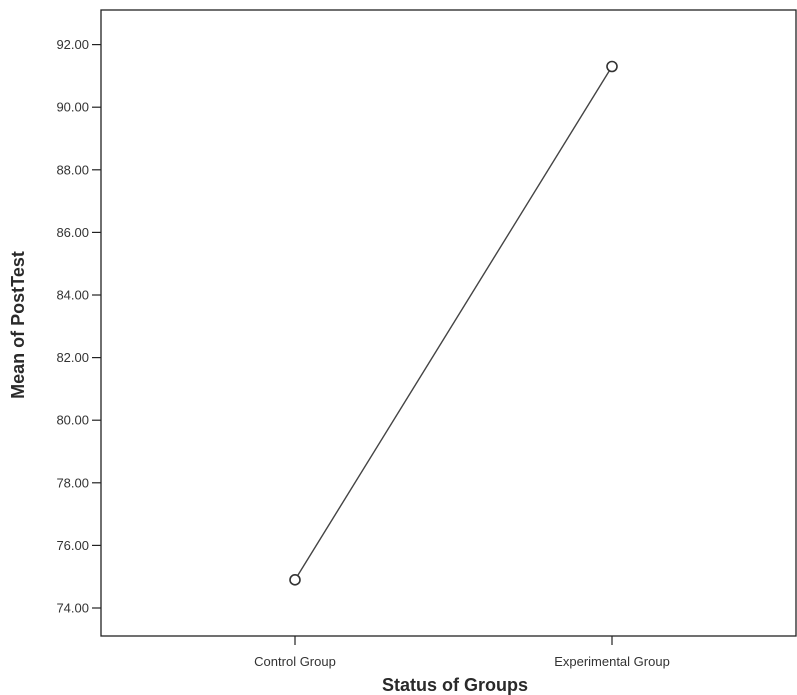 This screenshot has height=695, width=797. What do you see at coordinates (72, 44) in the screenshot?
I see `y-tick-label: 92.00` at bounding box center [72, 44].